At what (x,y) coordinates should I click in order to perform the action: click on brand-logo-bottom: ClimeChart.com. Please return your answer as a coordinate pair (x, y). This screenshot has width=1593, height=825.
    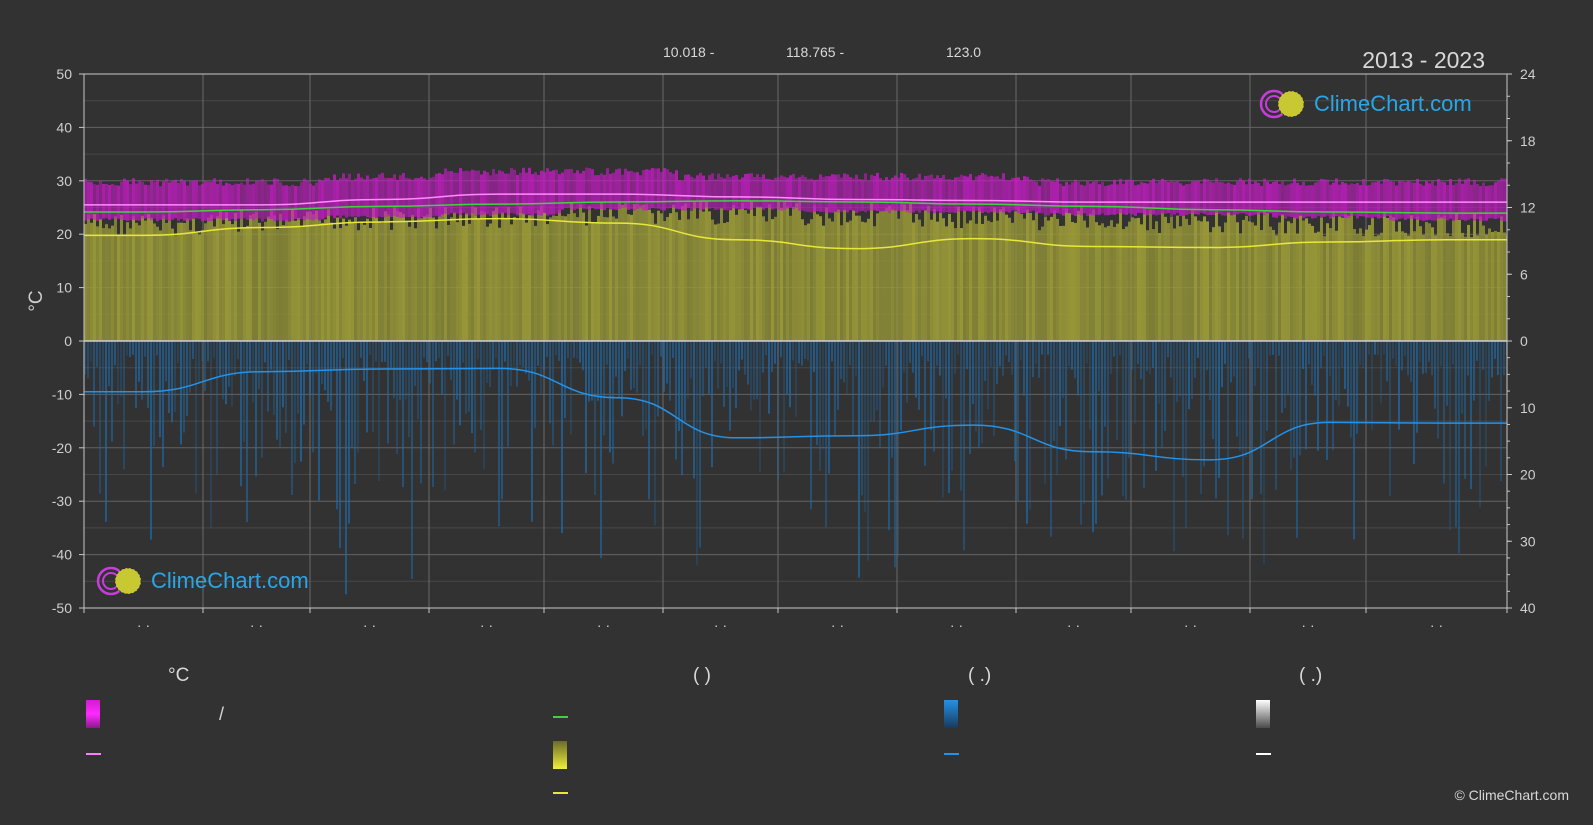
    Looking at the image, I should click on (202, 581).